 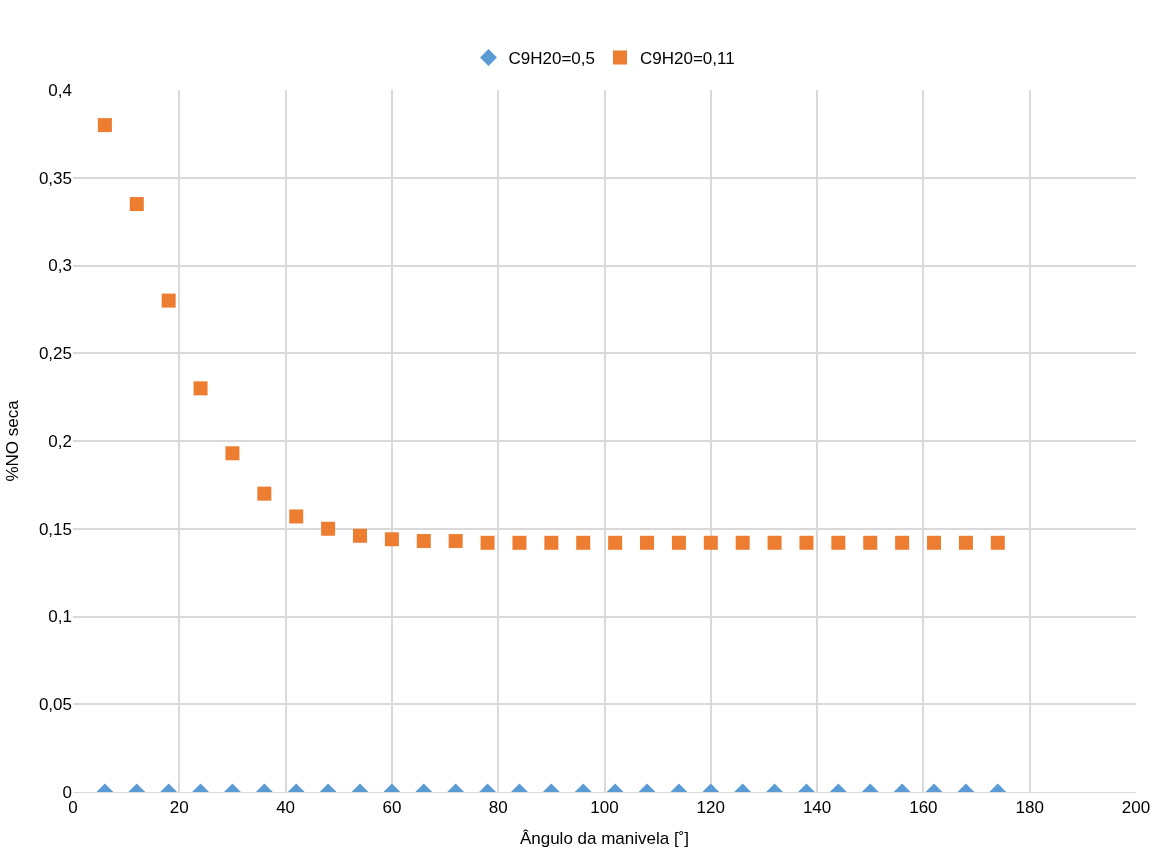 What do you see at coordinates (67, 792) in the screenshot?
I see `y-tick-label: 0` at bounding box center [67, 792].